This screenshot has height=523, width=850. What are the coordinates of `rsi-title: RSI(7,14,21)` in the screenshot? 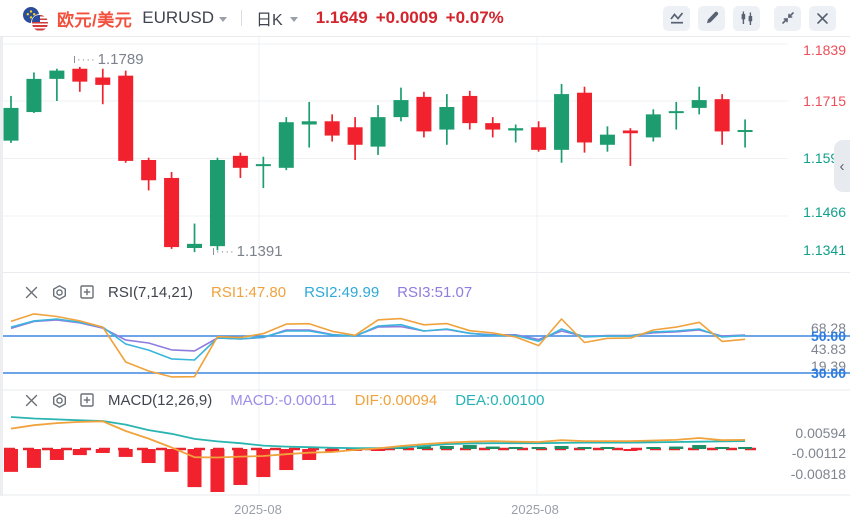 It's located at (151, 292).